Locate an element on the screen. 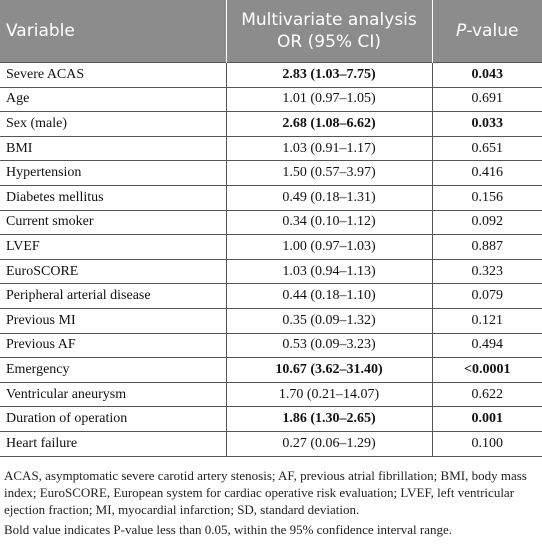  table-cell: 1.00 (0.97–1.03) is located at coordinates (329, 247).